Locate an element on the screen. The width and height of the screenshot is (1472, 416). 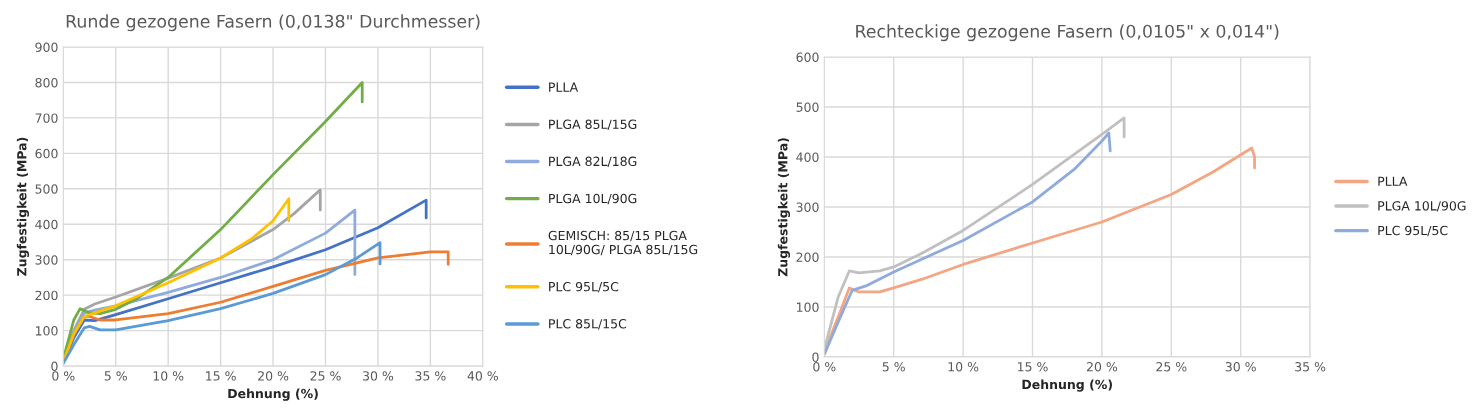
y-tick-label: 700 is located at coordinates (46, 118).